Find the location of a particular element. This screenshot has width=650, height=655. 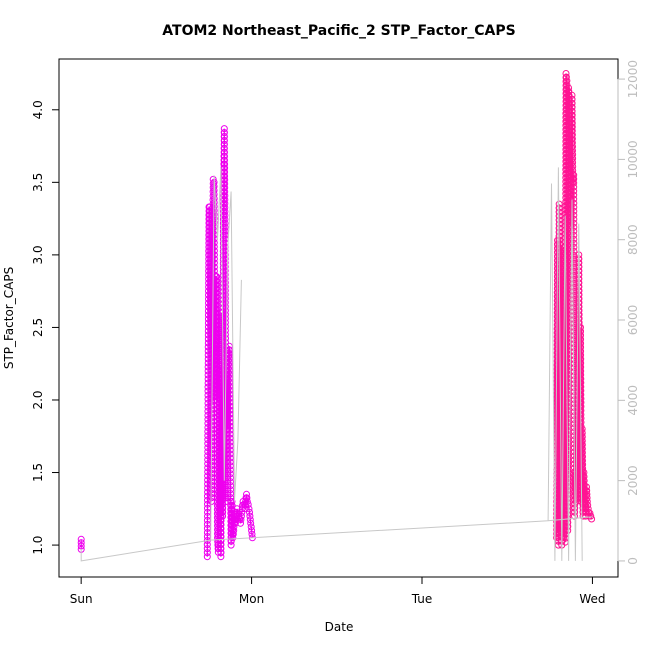

y2-tick-label: 0 is located at coordinates (633, 561).